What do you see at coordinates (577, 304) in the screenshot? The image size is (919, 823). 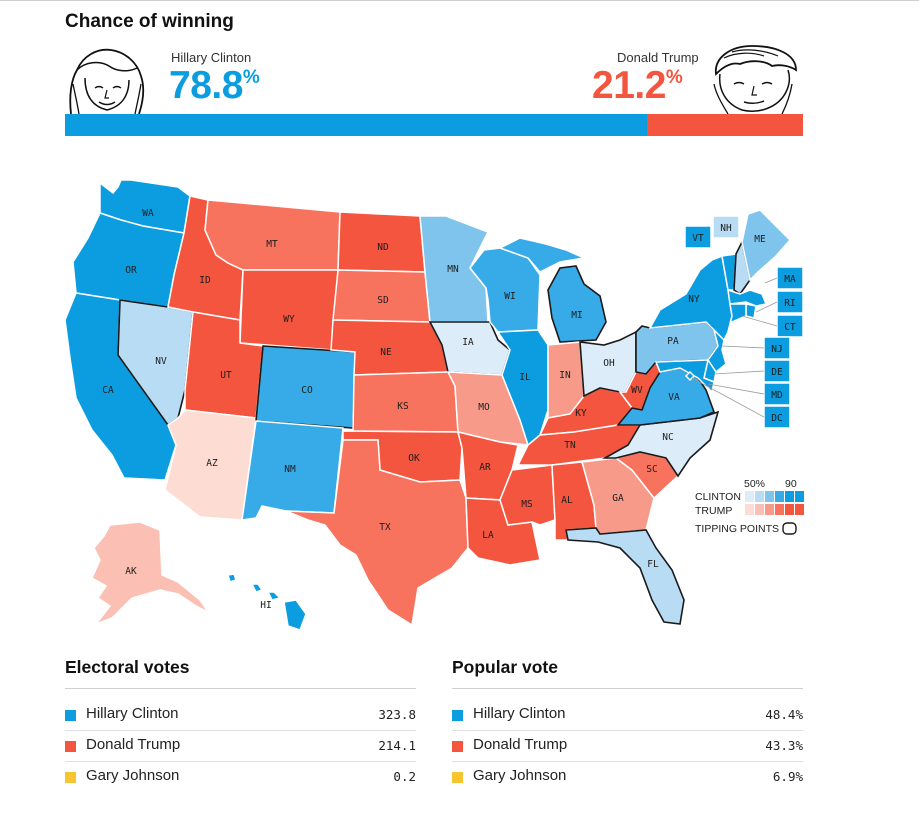 I see `state-MI` at bounding box center [577, 304].